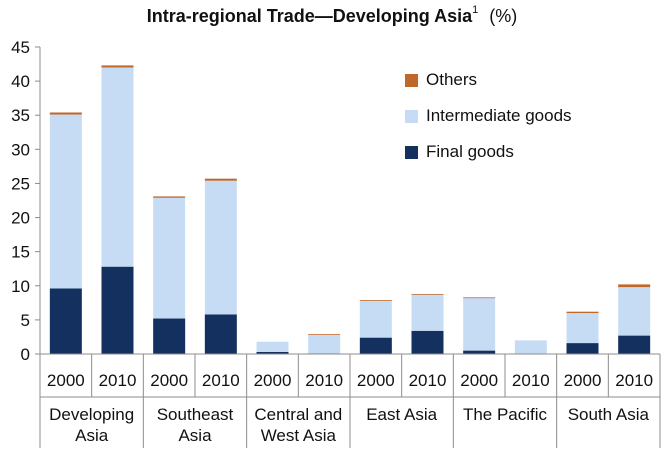 The image size is (664, 467). I want to click on y-tick-label-15: 15, so click(20, 252).